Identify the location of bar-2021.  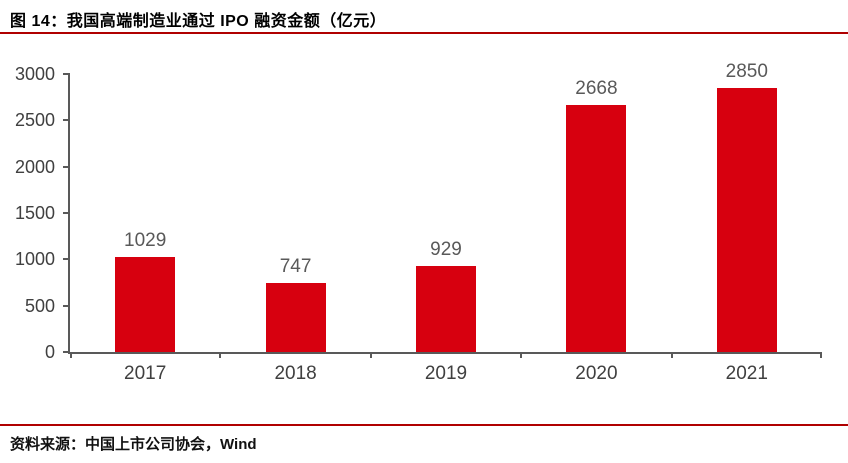
(746, 219).